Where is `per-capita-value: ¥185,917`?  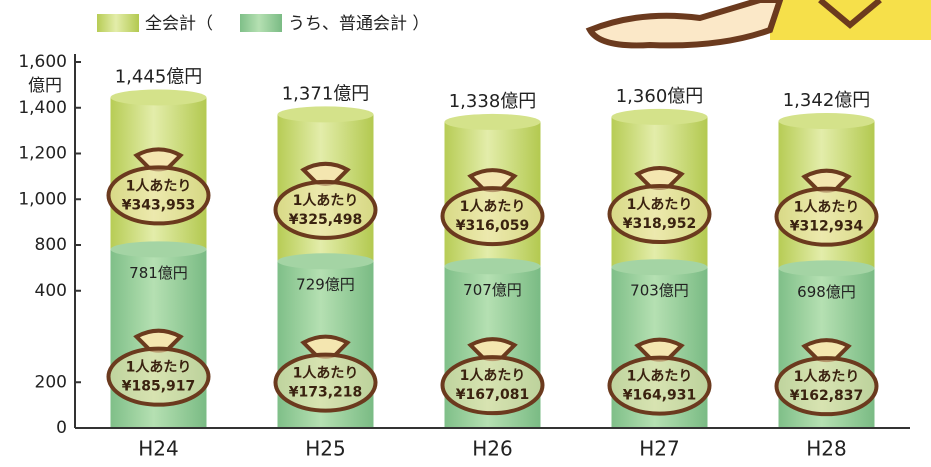
per-capita-value: ¥185,917 is located at coordinates (159, 387).